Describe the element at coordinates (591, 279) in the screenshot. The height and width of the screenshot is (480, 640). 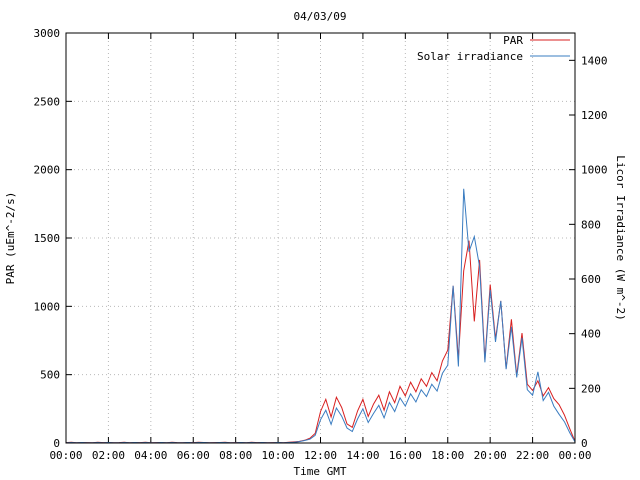
I see `y-right-tick-label: 600` at that location.